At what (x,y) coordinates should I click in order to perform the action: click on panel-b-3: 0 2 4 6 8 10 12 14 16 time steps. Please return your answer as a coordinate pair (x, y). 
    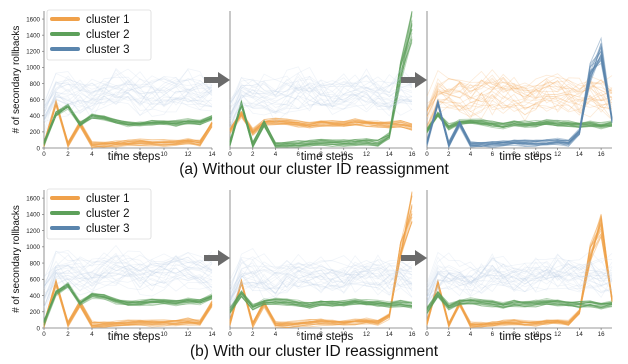
    Looking at the image, I should click on (519, 266).